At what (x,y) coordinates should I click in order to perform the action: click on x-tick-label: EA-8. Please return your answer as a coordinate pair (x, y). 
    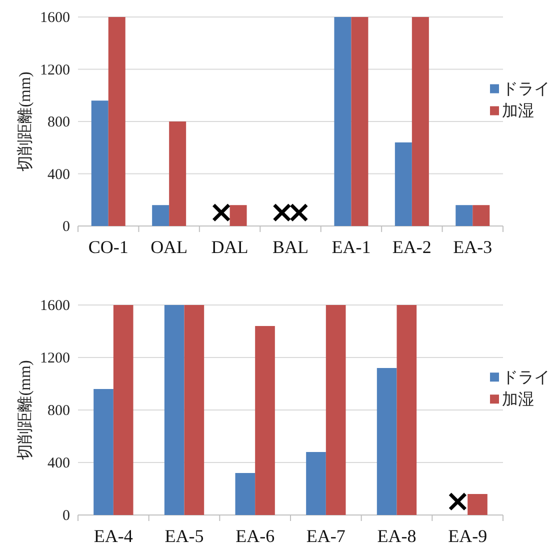
    Looking at the image, I should click on (396, 536).